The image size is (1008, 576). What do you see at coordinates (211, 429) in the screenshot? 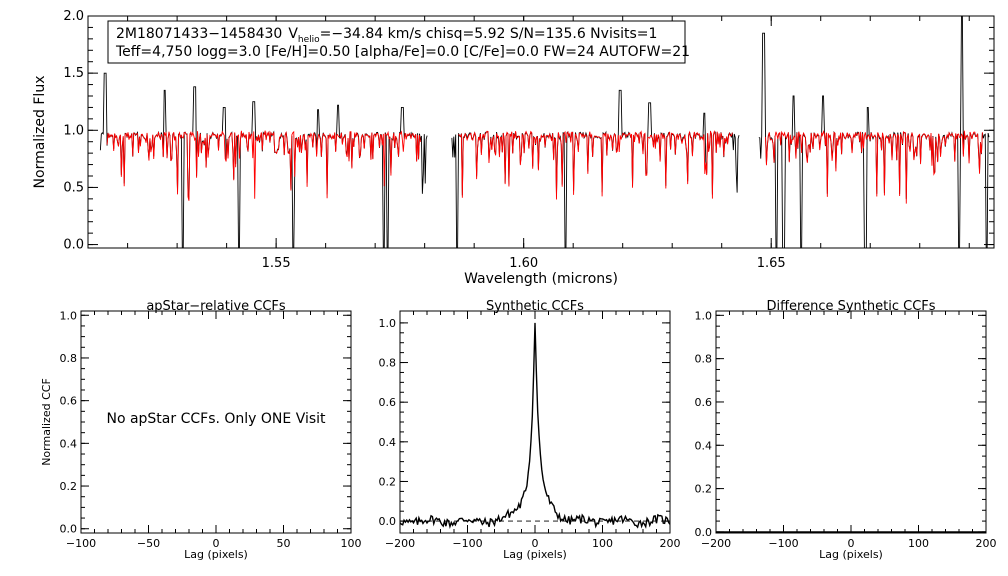
I see `apstar-ccf-ticks: −100 −50 0 50 100 0.0 0.2 0.4 0.6 0.8 1.0` at bounding box center [211, 429].